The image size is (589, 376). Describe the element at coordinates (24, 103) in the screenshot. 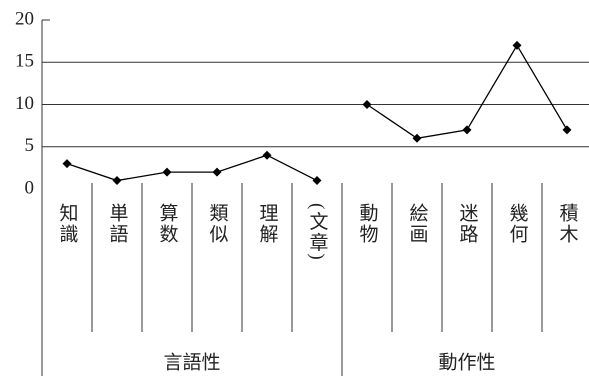

I see `y-tick-label: 10` at that location.